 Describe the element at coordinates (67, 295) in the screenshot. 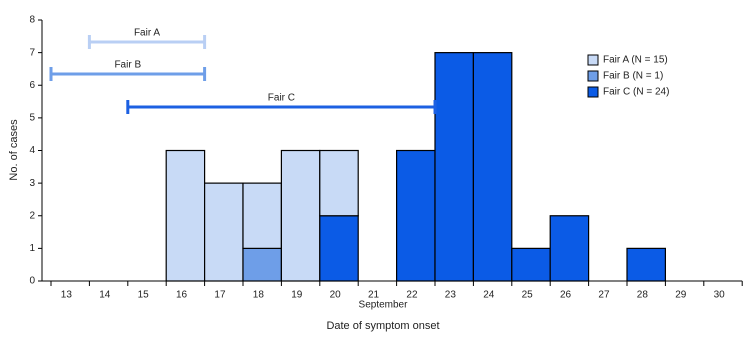

I see `x-tick-label: 13` at that location.